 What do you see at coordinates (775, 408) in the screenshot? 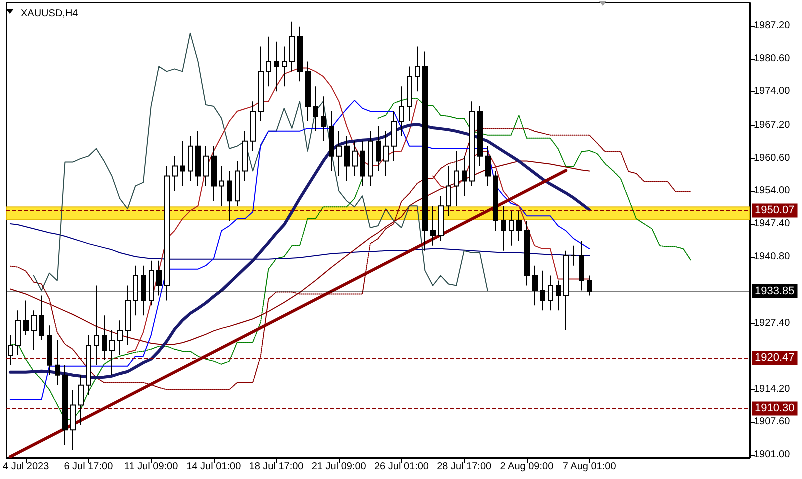
I see `ref-line-label: 1910.30` at bounding box center [775, 408].